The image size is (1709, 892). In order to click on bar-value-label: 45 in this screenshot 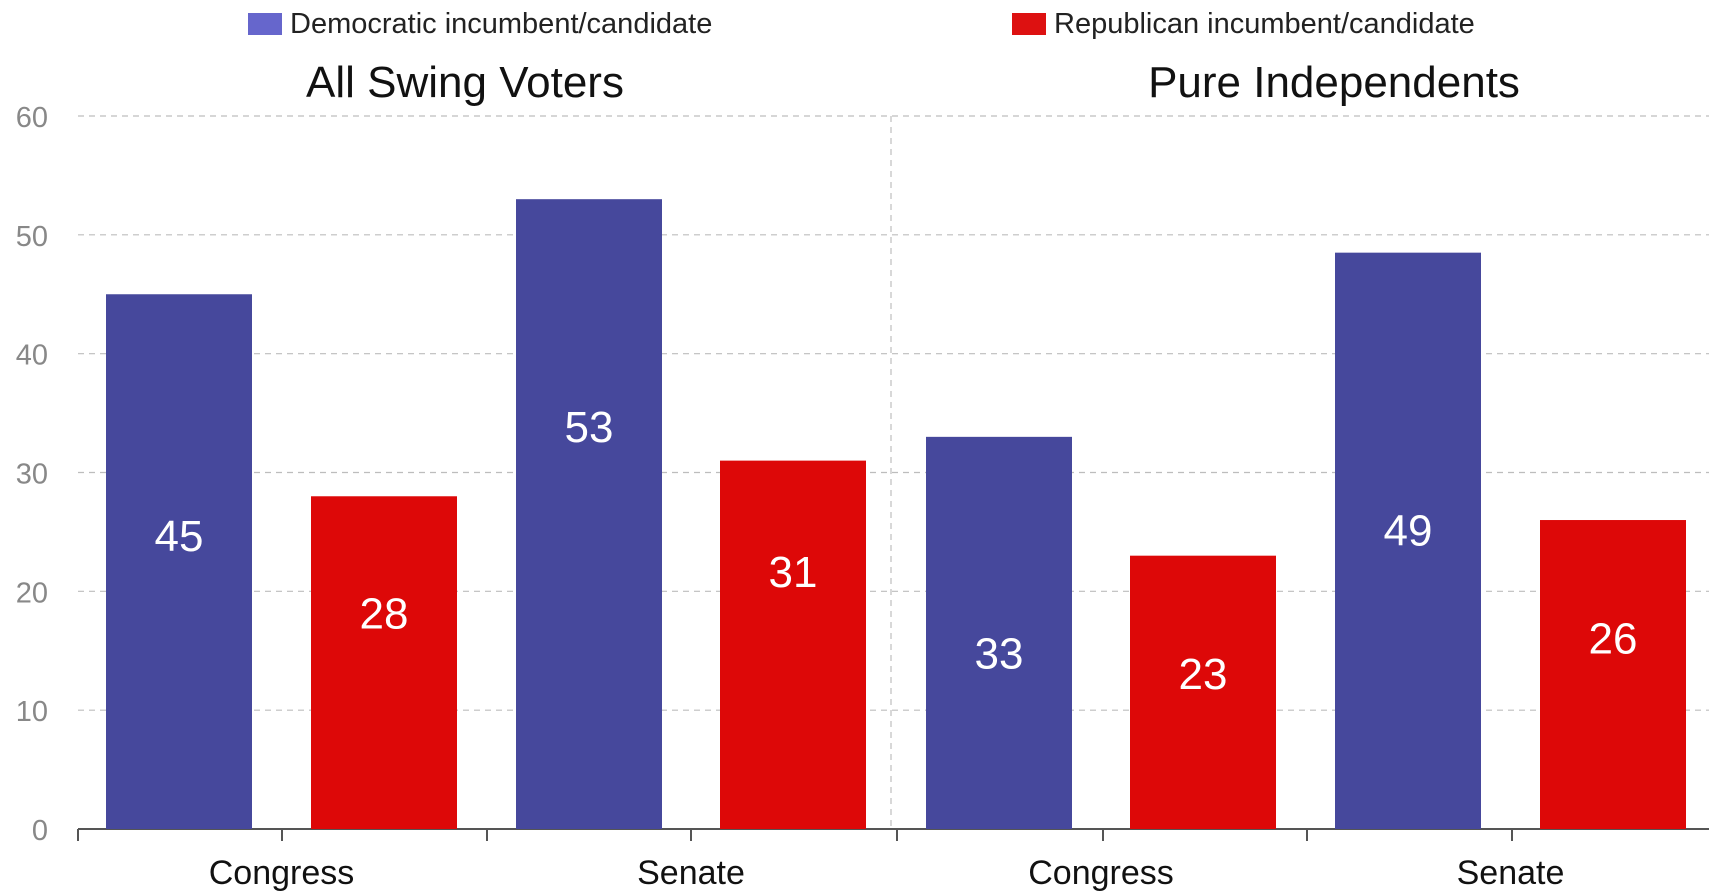, I will do `click(179, 536)`.